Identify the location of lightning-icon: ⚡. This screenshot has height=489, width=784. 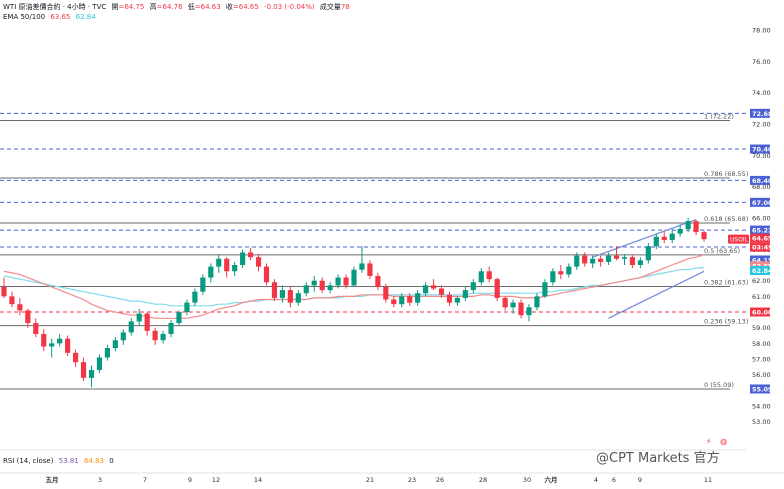
(709, 441).